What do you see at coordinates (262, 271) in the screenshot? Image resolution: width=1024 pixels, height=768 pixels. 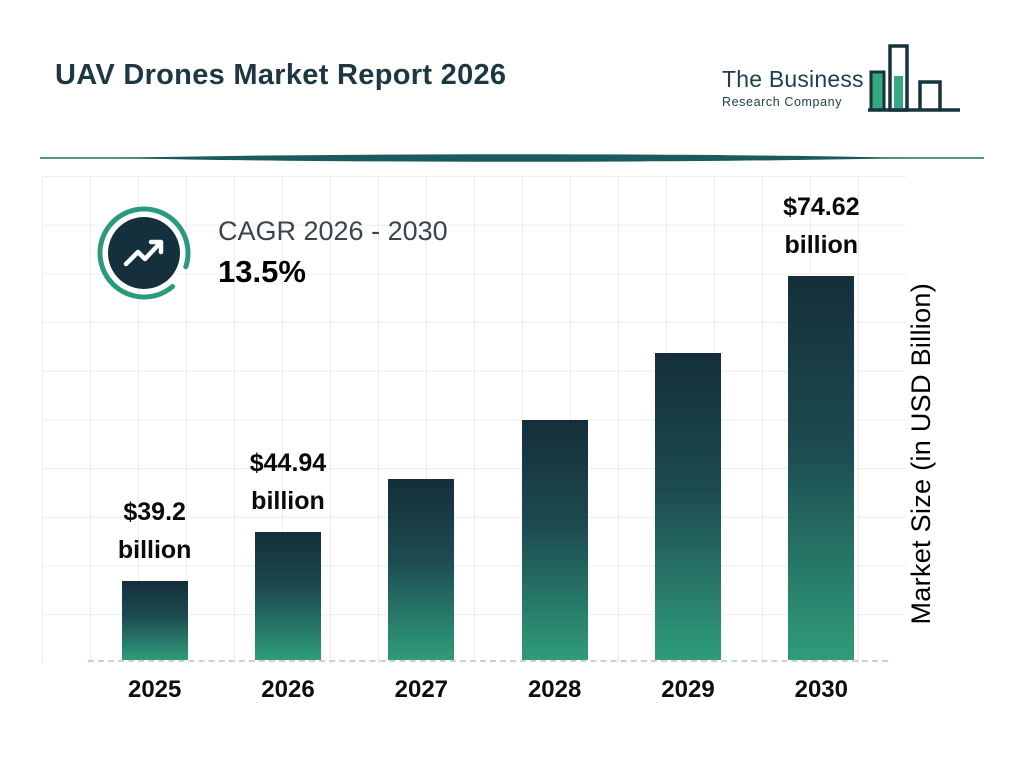 I see `cagr-value: 13.5%` at bounding box center [262, 271].